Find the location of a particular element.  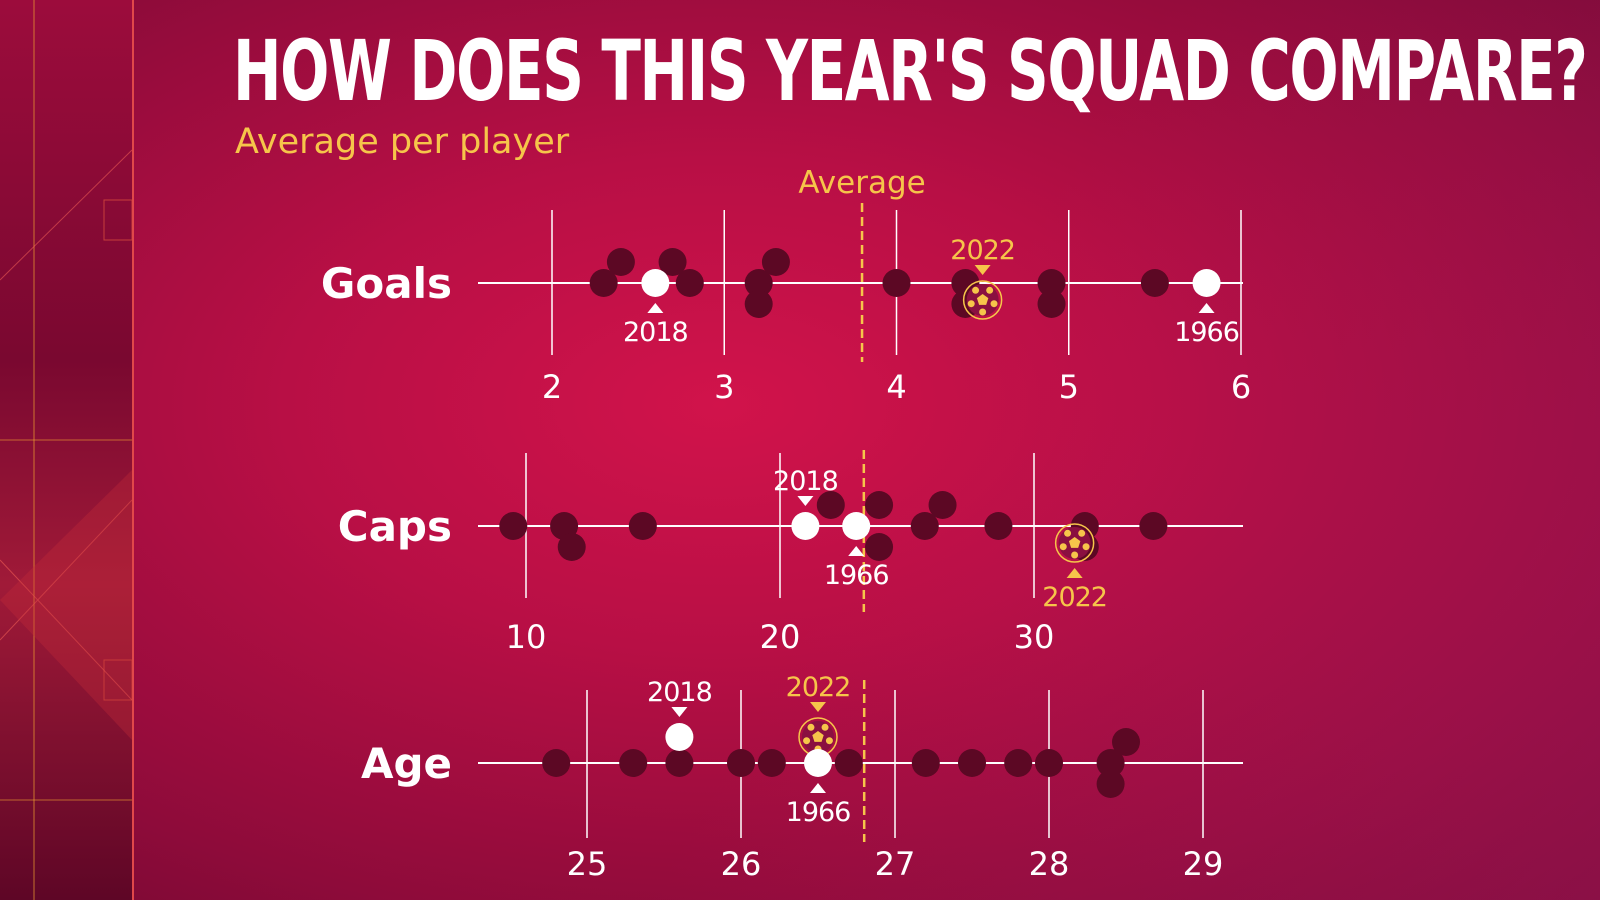

average-label: Average is located at coordinates (861, 183).